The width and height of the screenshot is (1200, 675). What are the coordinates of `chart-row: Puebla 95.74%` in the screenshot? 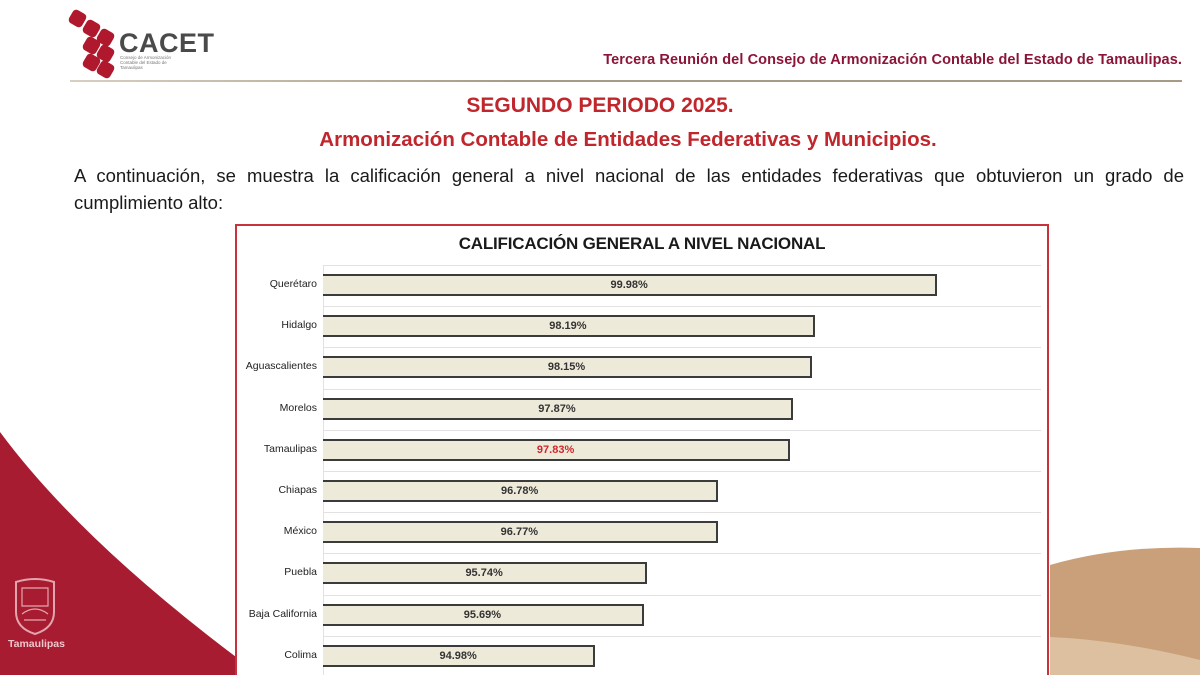 It's located at (642, 574).